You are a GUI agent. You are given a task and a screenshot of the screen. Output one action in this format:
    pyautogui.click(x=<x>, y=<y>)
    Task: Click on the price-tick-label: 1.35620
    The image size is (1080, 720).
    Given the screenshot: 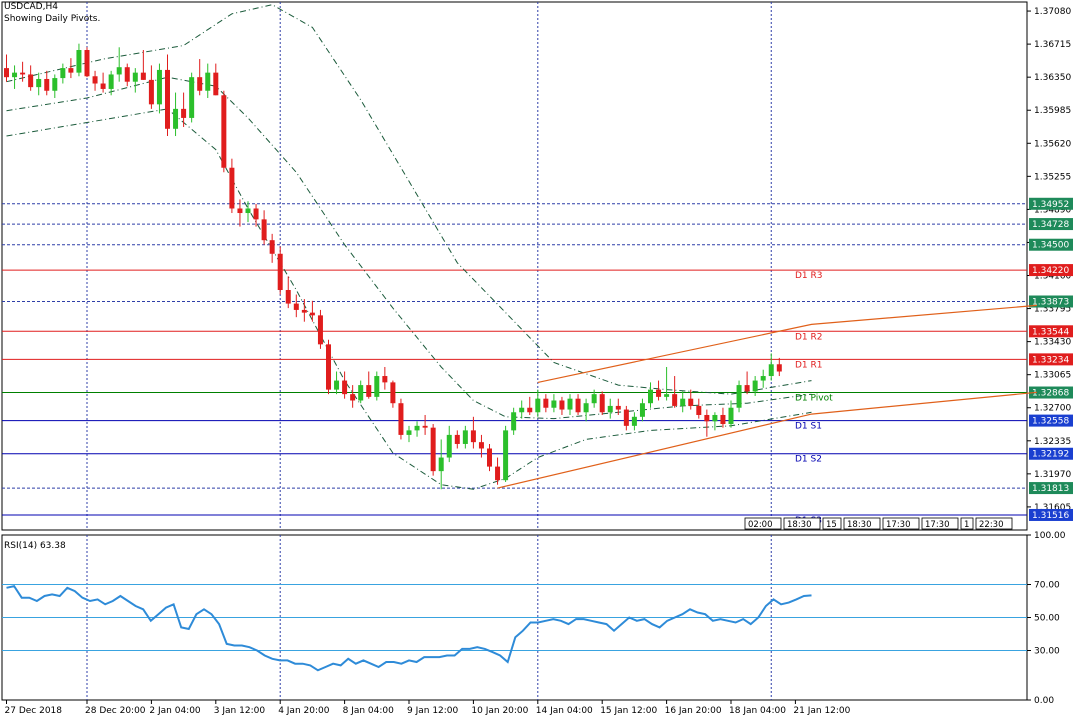 What is the action you would take?
    pyautogui.click(x=1052, y=144)
    